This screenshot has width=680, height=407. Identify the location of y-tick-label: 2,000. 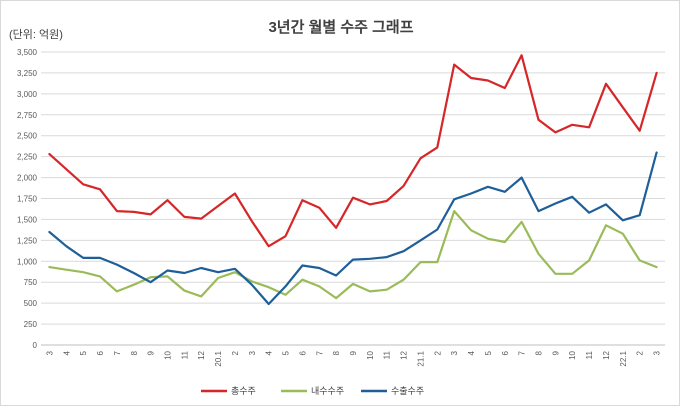
(27, 178).